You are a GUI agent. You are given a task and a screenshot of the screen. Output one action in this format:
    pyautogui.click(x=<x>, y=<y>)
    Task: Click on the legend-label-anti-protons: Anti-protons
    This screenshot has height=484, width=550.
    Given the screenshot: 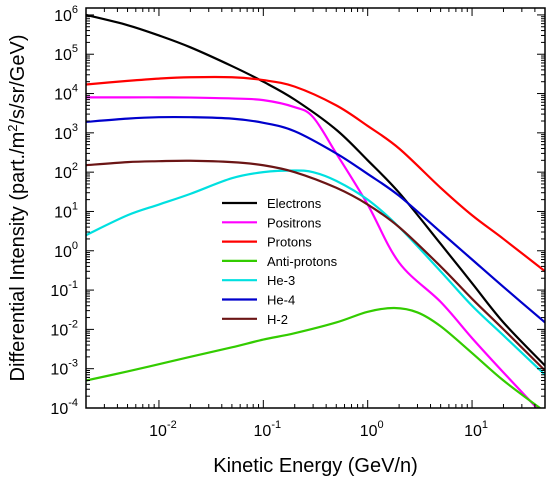 What is the action you would take?
    pyautogui.click(x=302, y=261)
    